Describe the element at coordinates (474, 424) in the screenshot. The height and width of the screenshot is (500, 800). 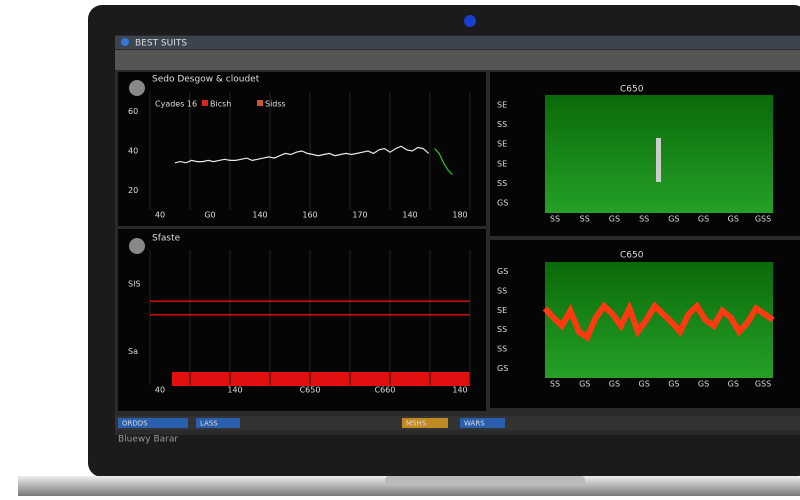
I see `button-label: WARS` at that location.